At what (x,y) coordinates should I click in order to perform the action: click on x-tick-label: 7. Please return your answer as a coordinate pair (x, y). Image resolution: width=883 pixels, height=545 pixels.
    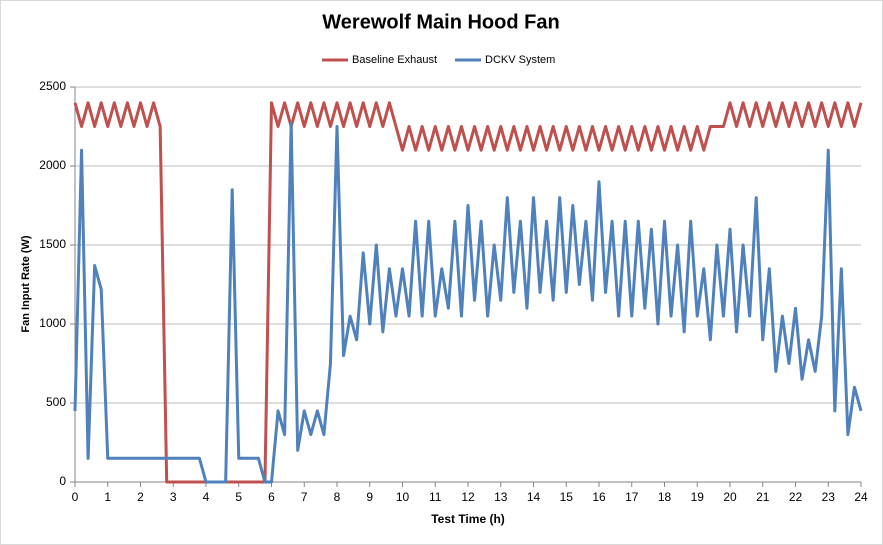
    Looking at the image, I should click on (304, 497).